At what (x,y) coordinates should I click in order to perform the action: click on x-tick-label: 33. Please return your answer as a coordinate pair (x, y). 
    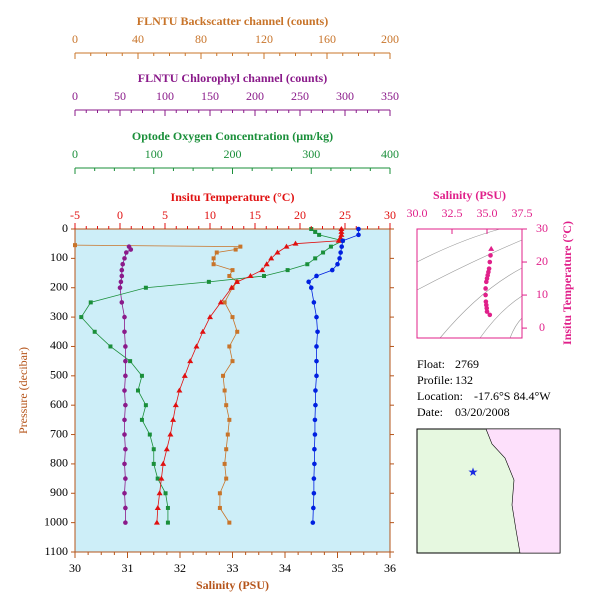
    Looking at the image, I should click on (233, 568).